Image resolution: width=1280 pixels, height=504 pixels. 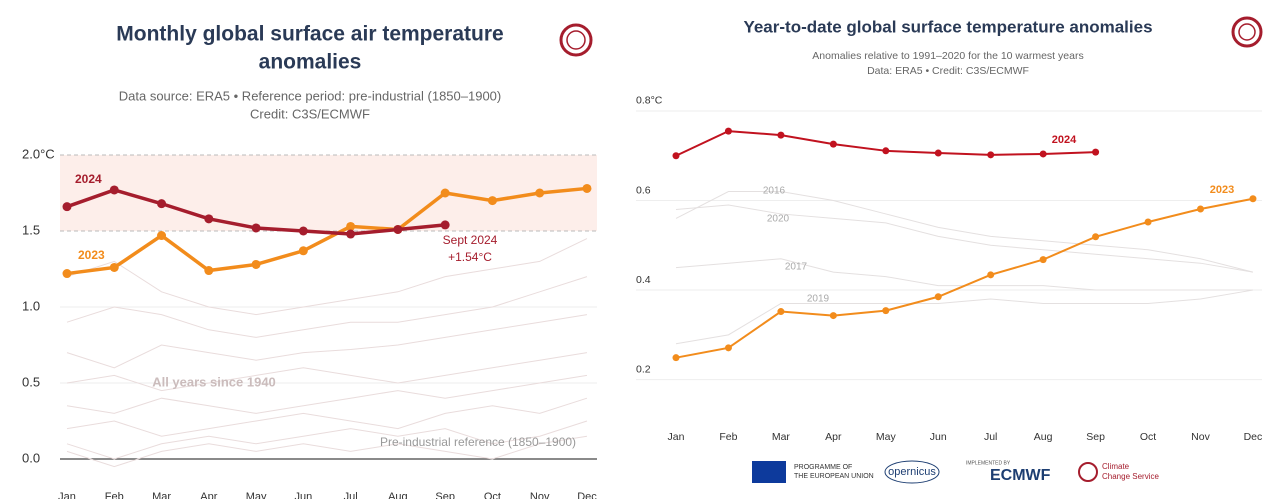 What do you see at coordinates (31, 229) in the screenshot?
I see `y-tick-label: 1.5` at bounding box center [31, 229].